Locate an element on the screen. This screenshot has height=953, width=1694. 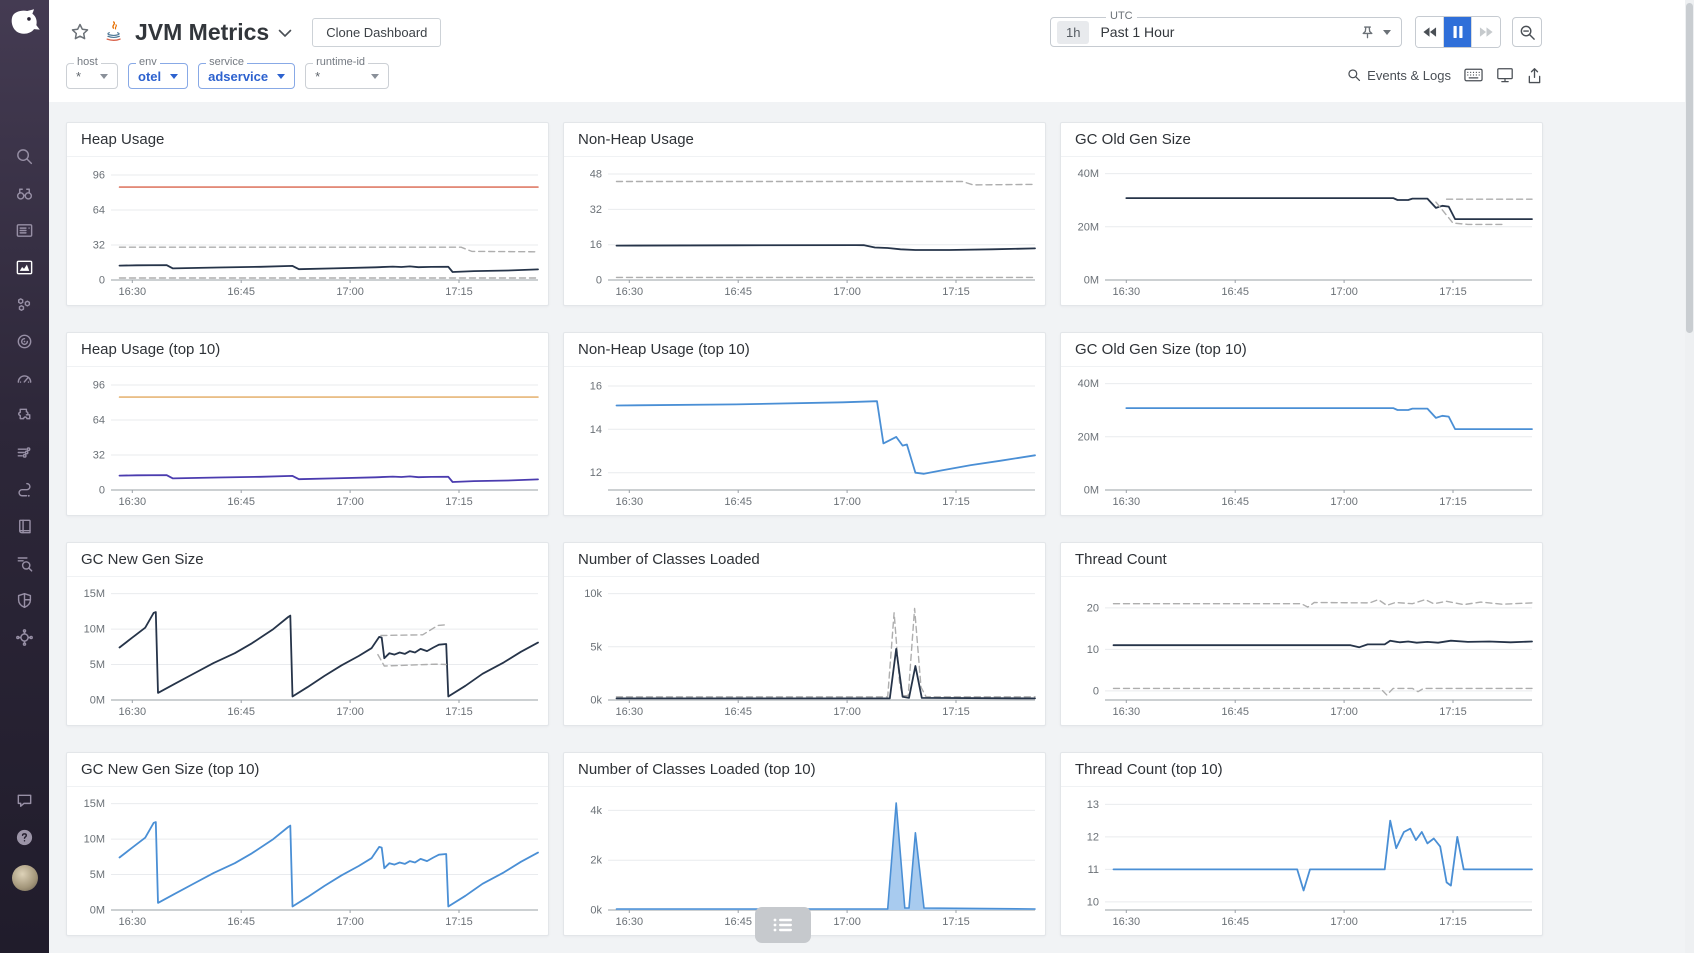
variable-value: * is located at coordinates (318, 76).